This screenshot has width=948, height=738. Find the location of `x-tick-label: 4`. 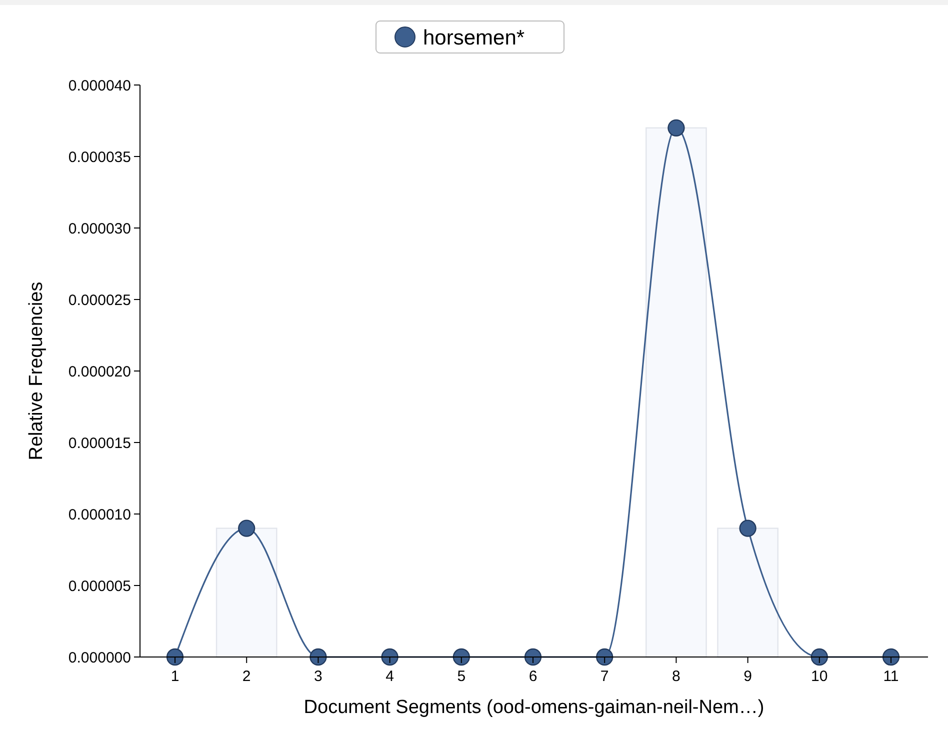

x-tick-label: 4 is located at coordinates (390, 676).